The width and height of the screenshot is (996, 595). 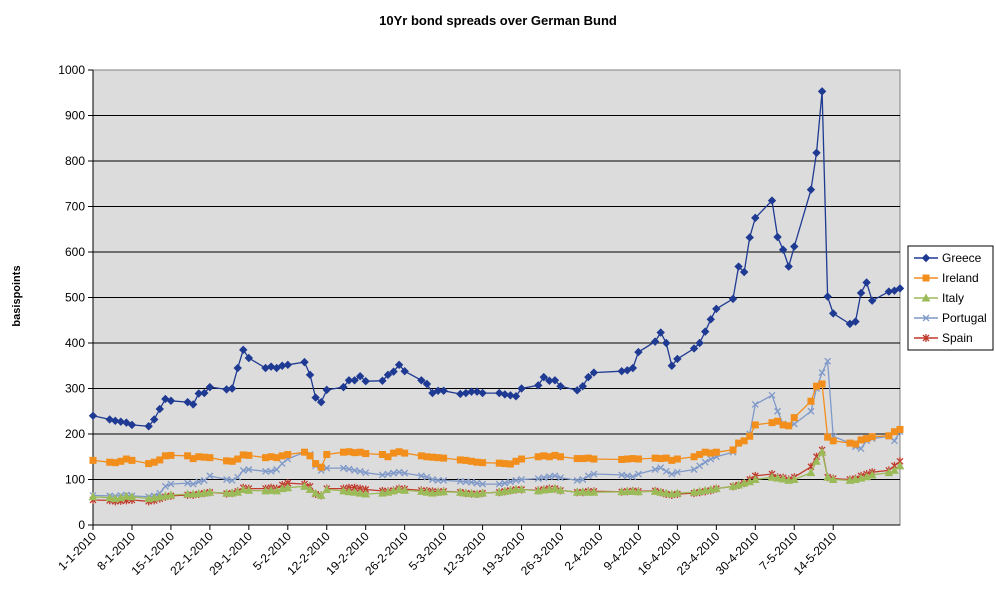 What do you see at coordinates (230, 553) in the screenshot?
I see `x-tick-label: 29-1-2010` at bounding box center [230, 553].